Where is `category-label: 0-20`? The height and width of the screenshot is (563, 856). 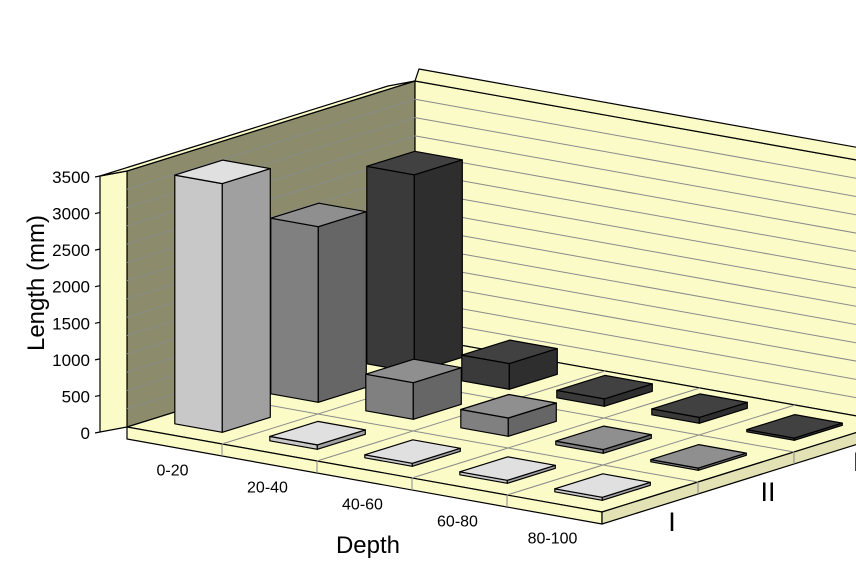 category-label: 0-20 is located at coordinates (172, 471).